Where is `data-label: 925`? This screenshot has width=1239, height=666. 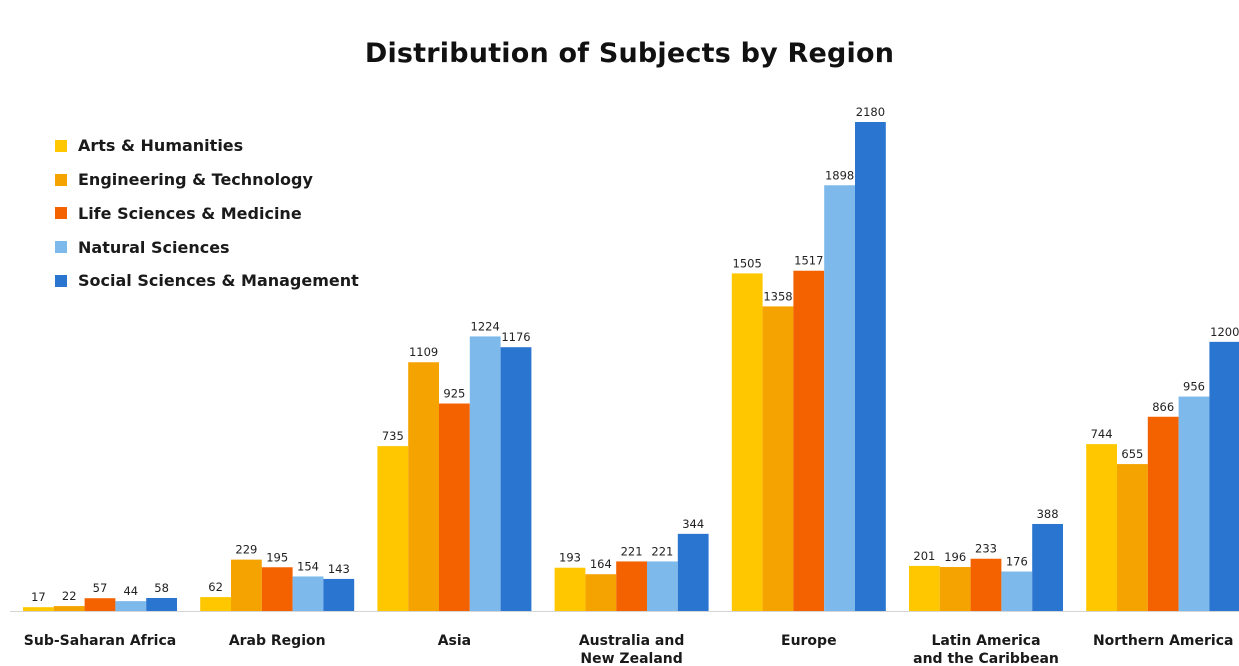
data-label: 925 is located at coordinates (454, 394).